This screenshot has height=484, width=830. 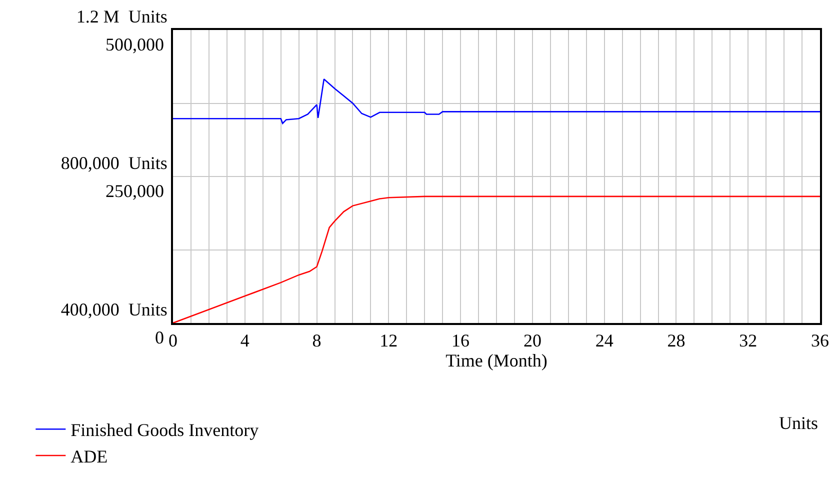 What do you see at coordinates (245, 340) in the screenshot?
I see `x-tick-label: 4` at bounding box center [245, 340].